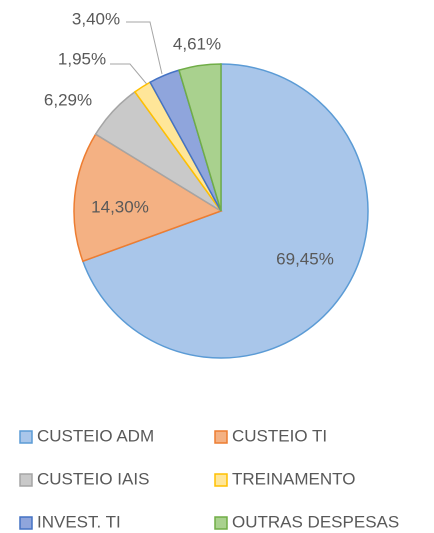 This screenshot has width=434, height=533. I want to click on data-label: 14,30%, so click(120, 206).